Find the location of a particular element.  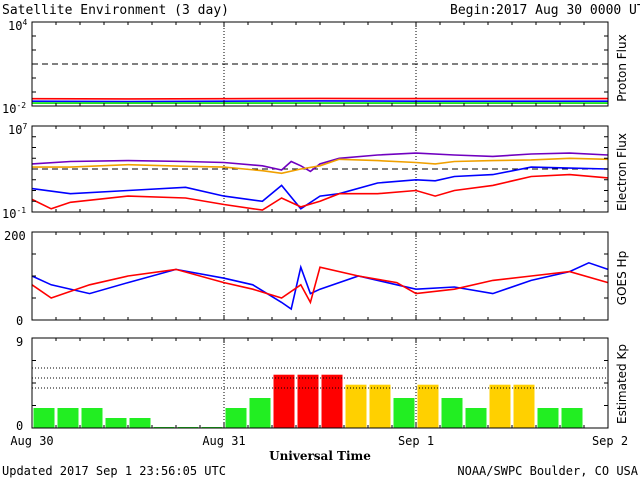

electron-series-orange is located at coordinates (320, 166).